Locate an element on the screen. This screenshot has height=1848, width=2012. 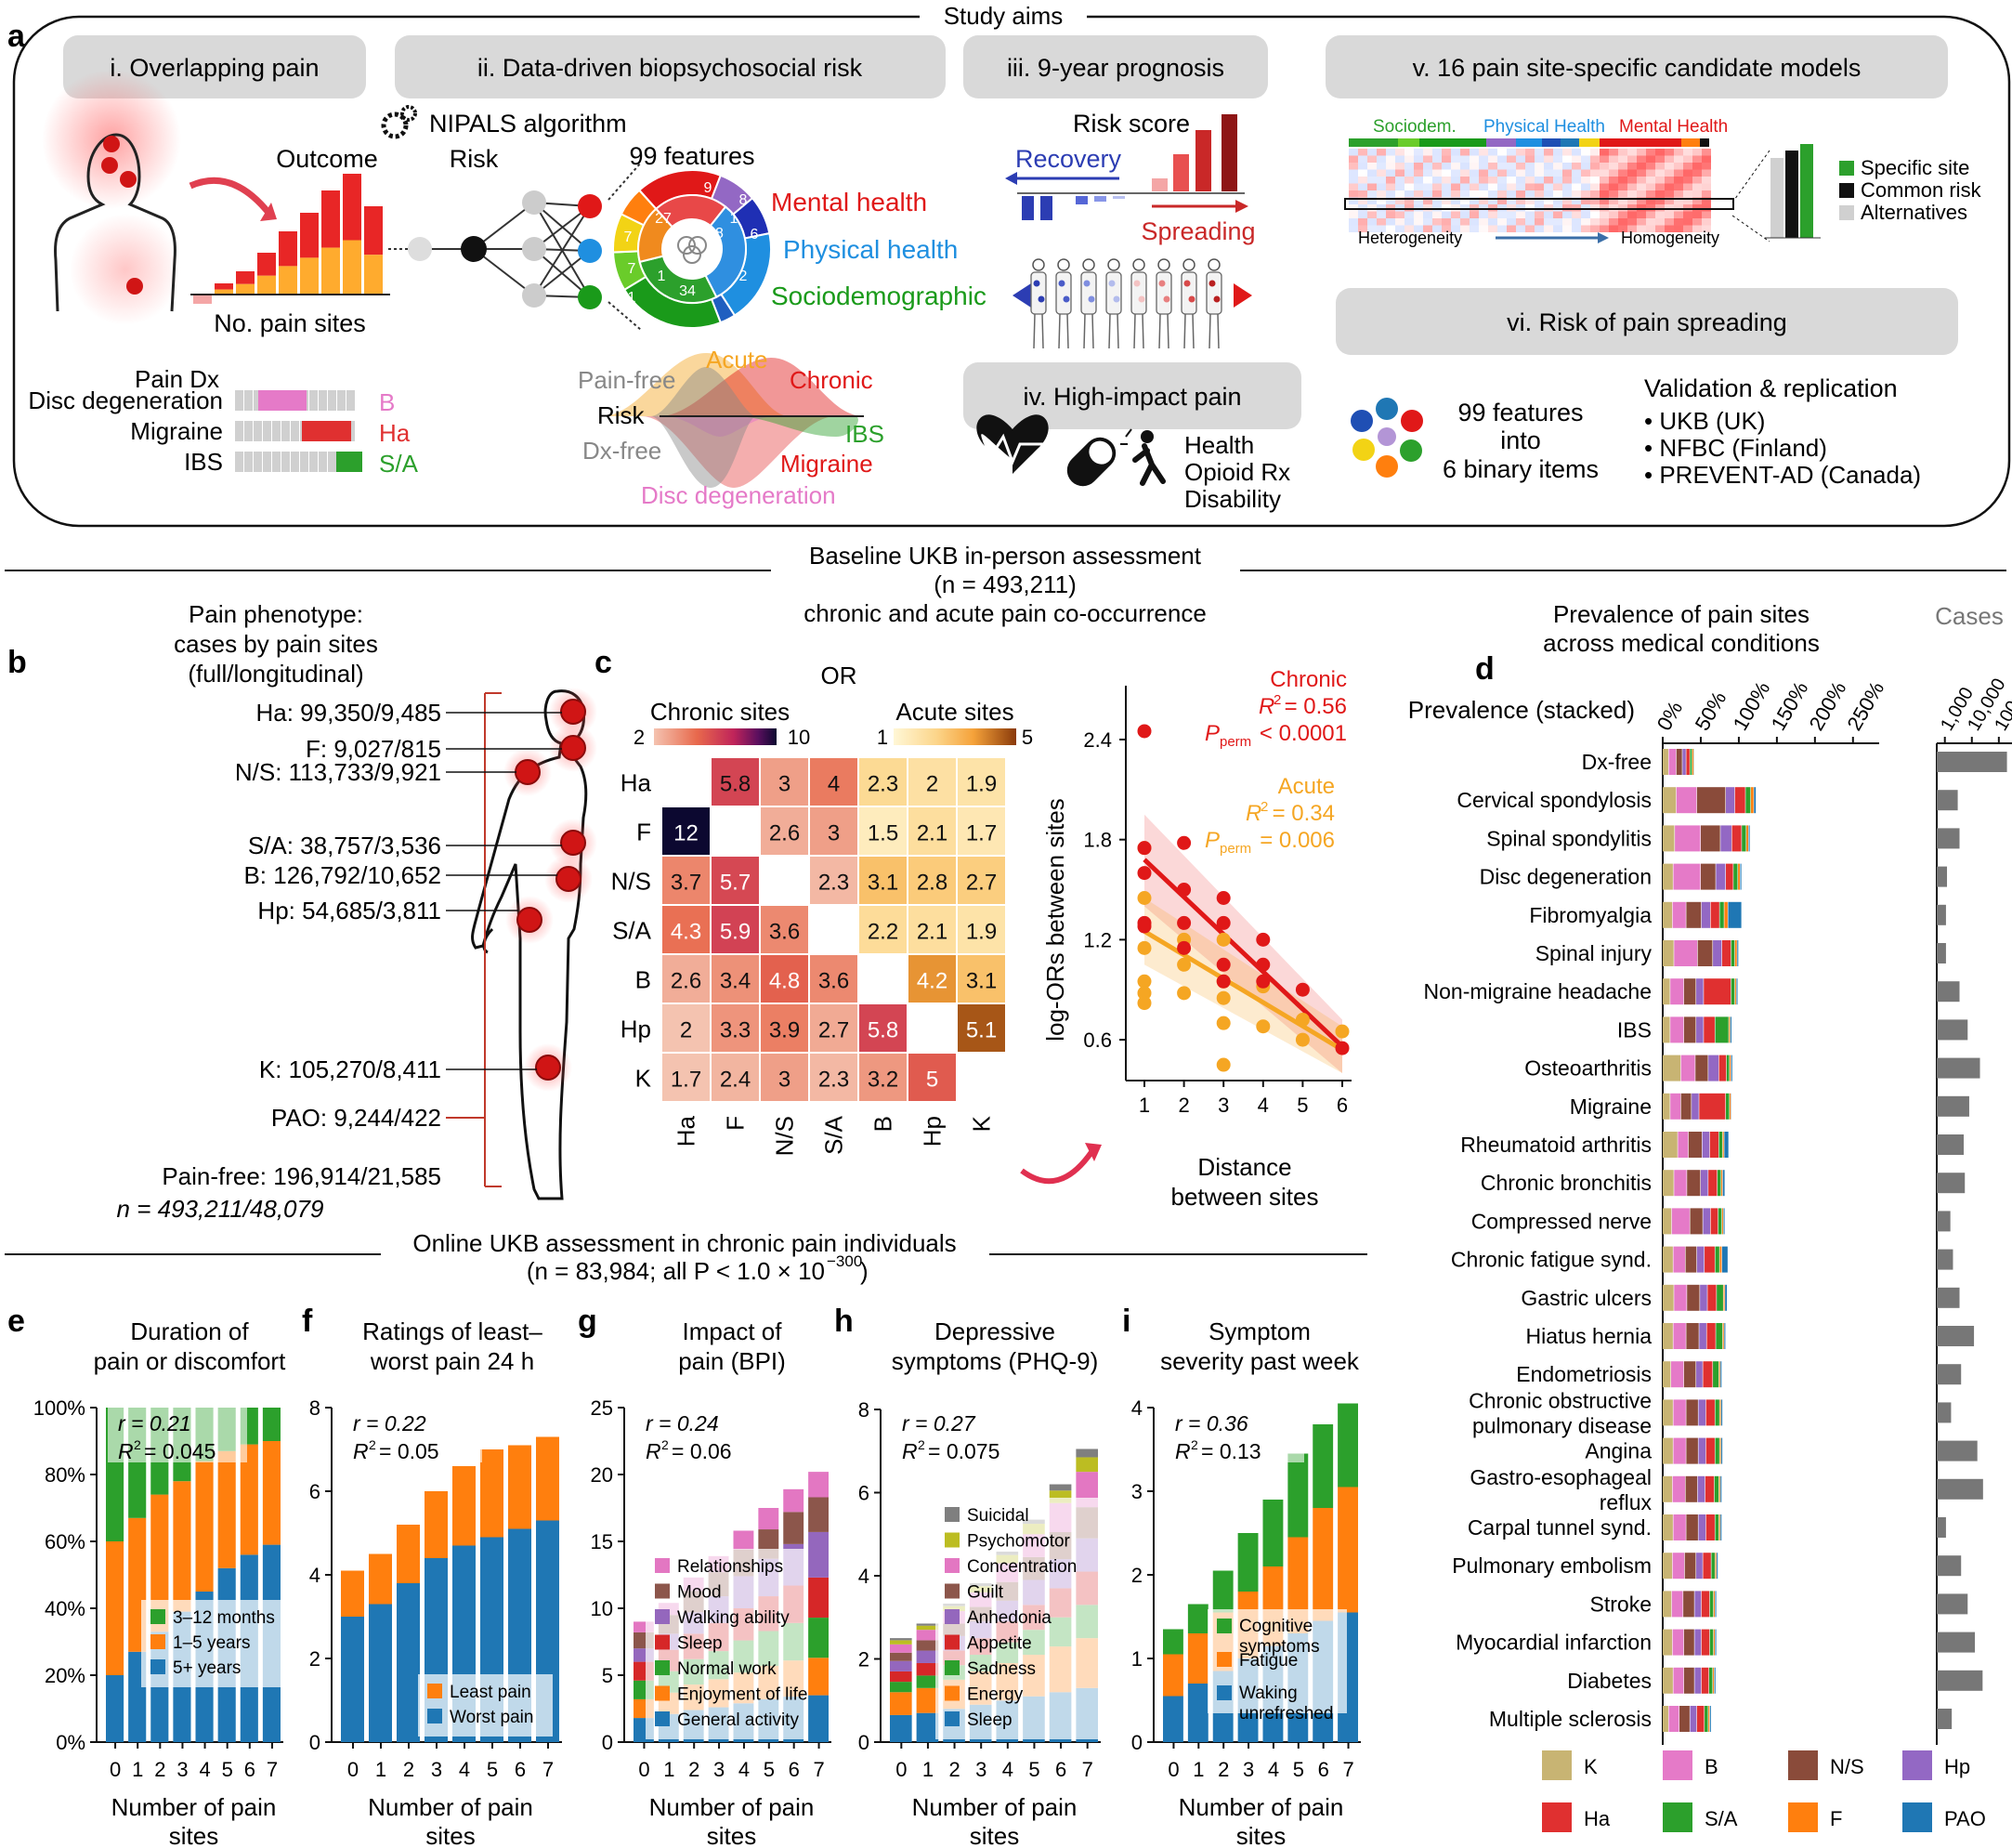
chart-title: pain (BPI) is located at coordinates (732, 1361).